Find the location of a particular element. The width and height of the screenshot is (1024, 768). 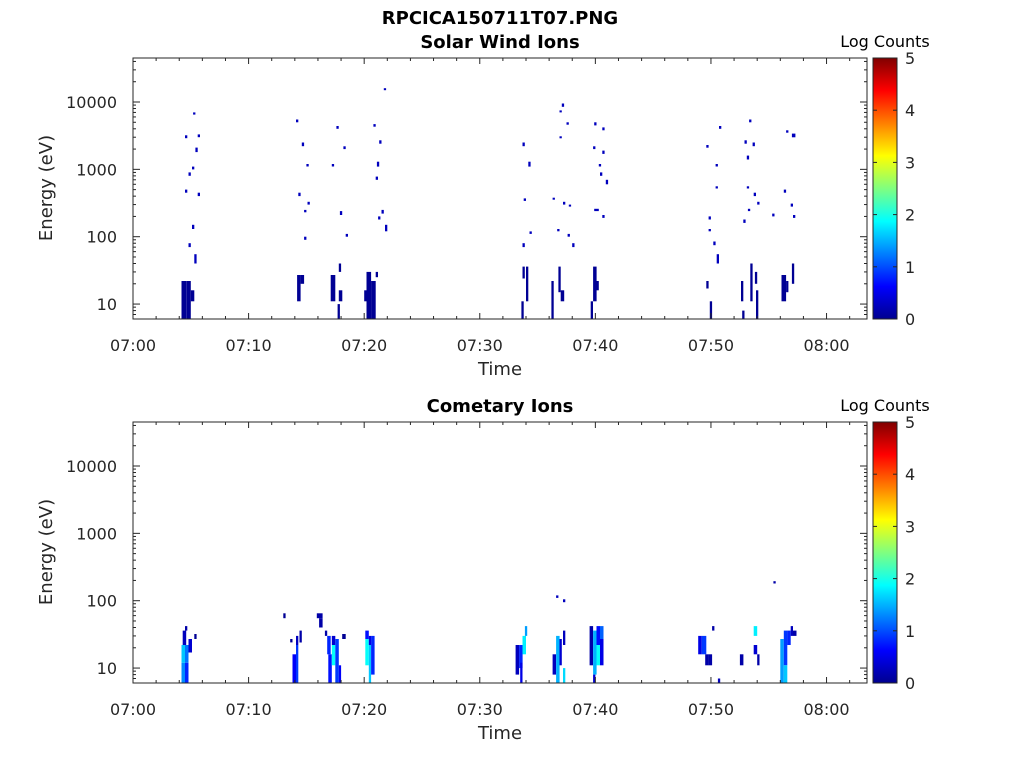

x-tick-label: 07:40 is located at coordinates (595, 709).